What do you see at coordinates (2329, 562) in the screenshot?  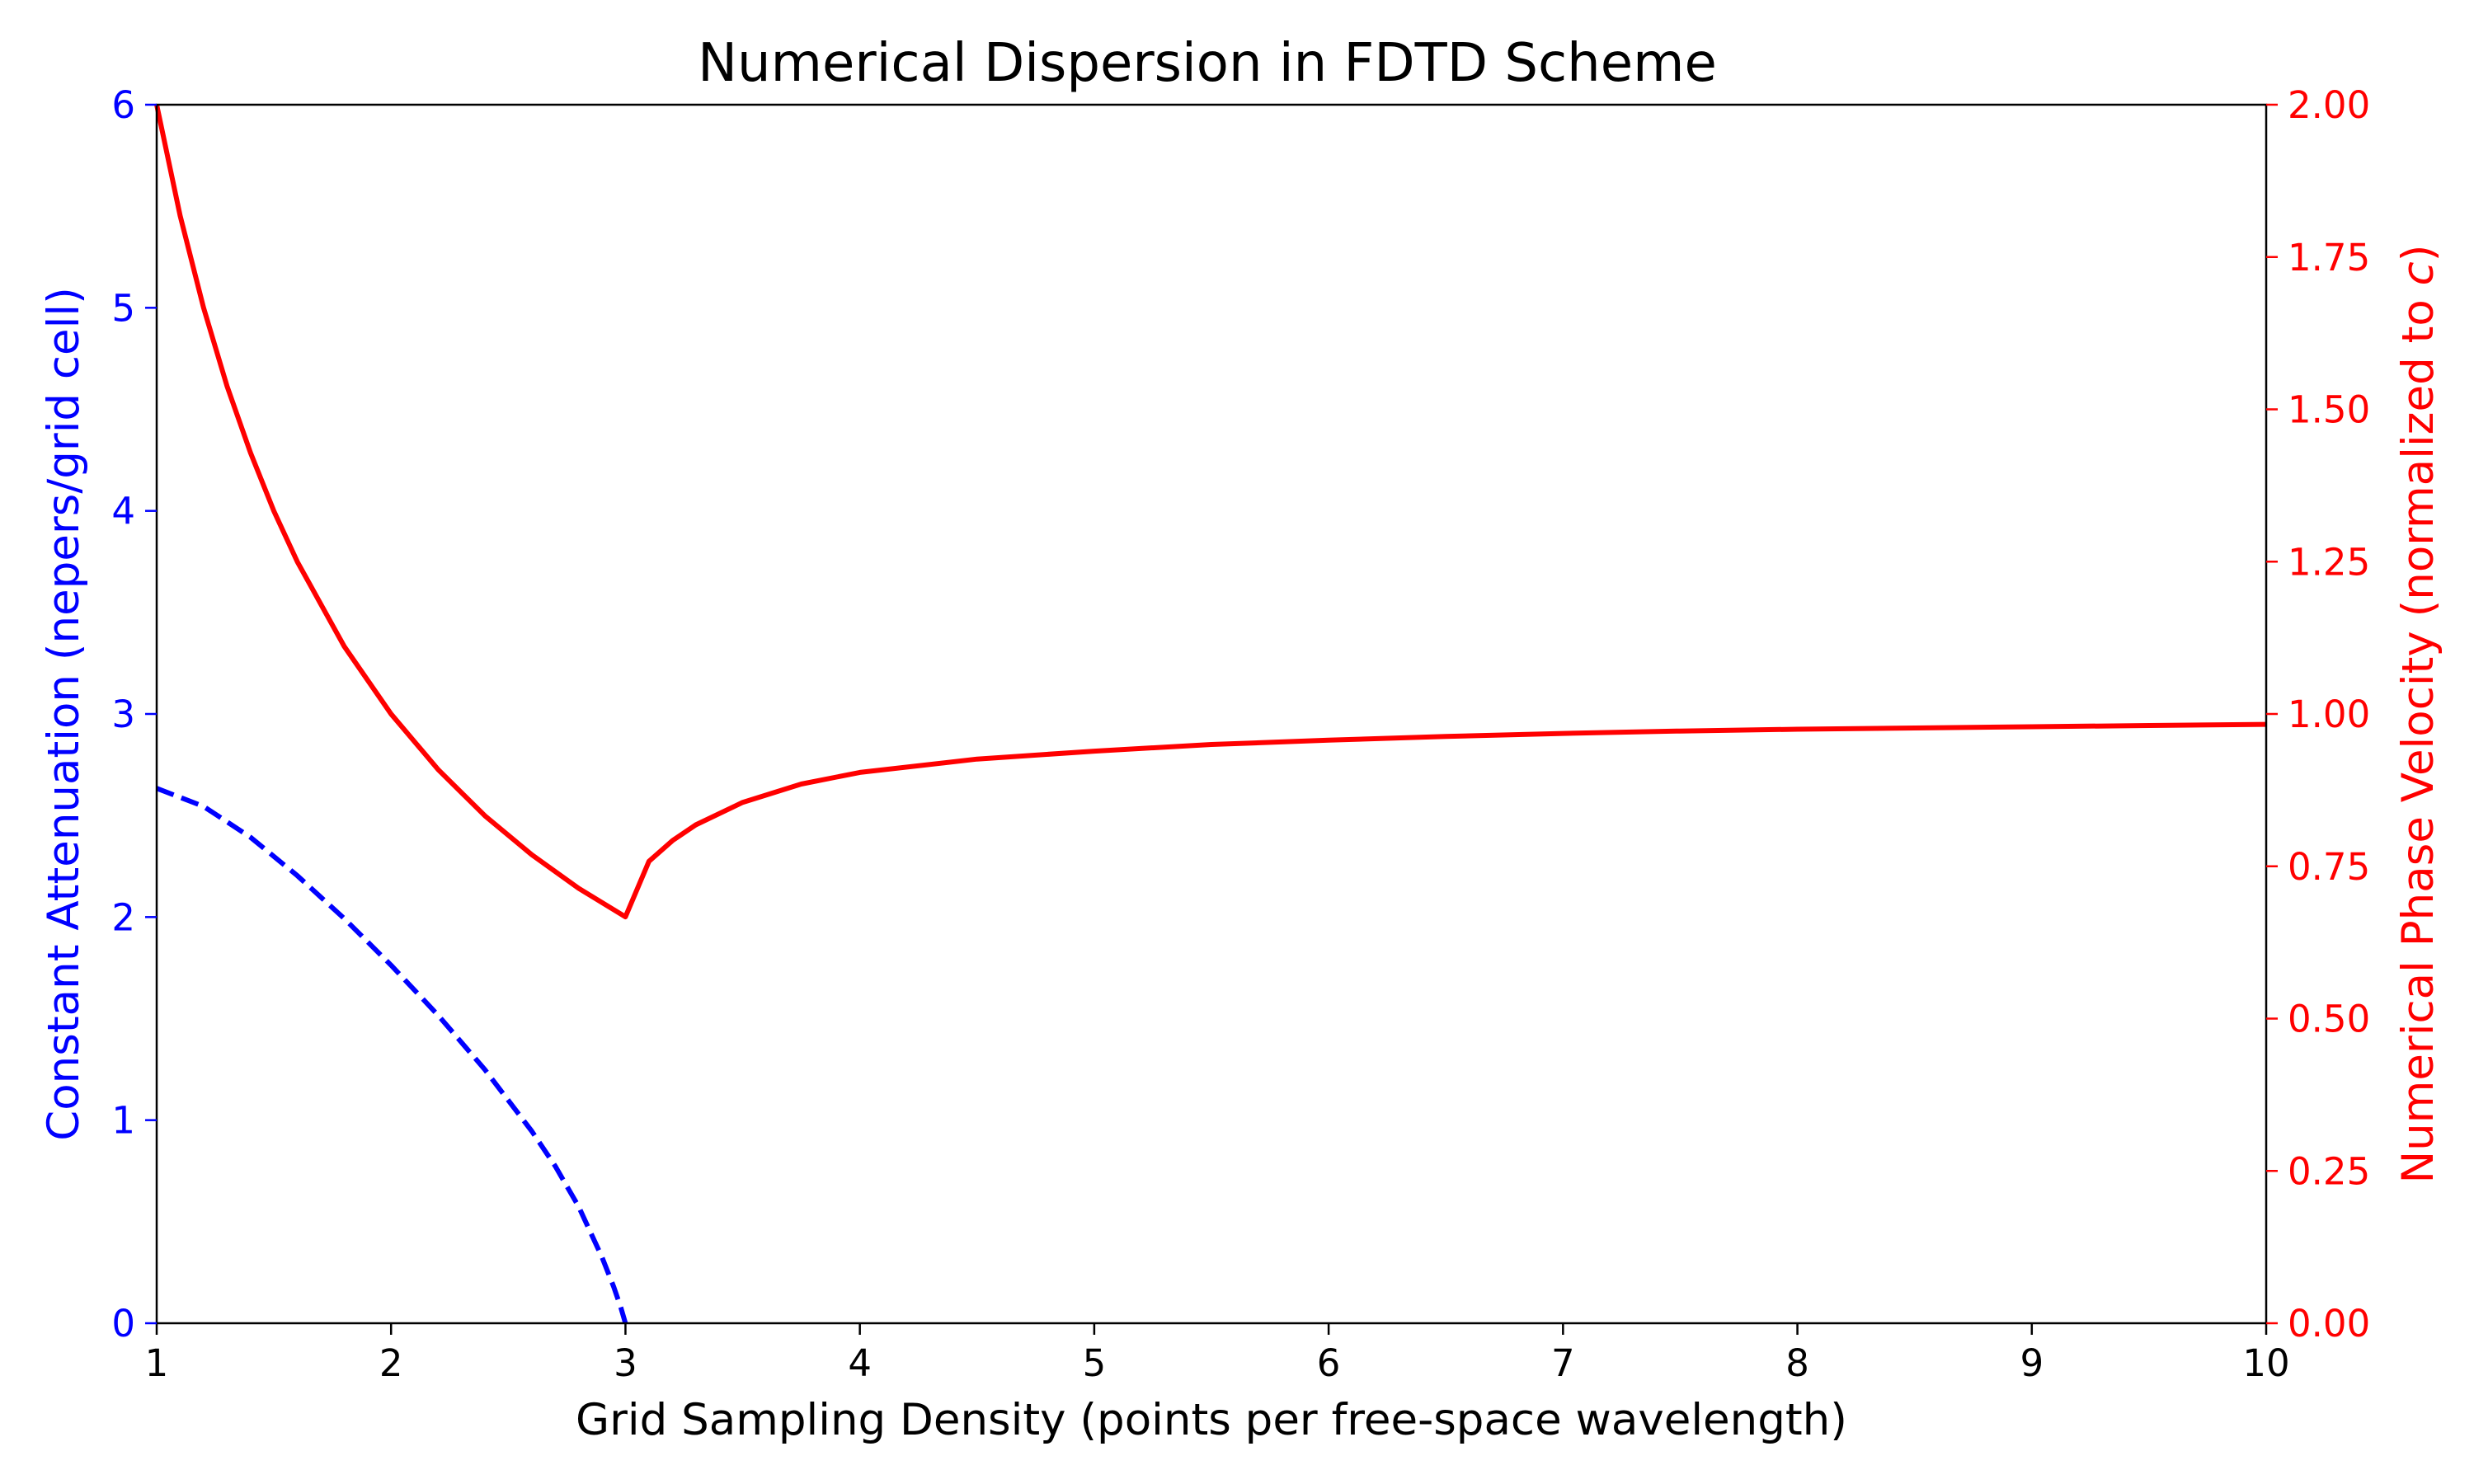 I see `y-right-tick-label: 1.25` at bounding box center [2329, 562].